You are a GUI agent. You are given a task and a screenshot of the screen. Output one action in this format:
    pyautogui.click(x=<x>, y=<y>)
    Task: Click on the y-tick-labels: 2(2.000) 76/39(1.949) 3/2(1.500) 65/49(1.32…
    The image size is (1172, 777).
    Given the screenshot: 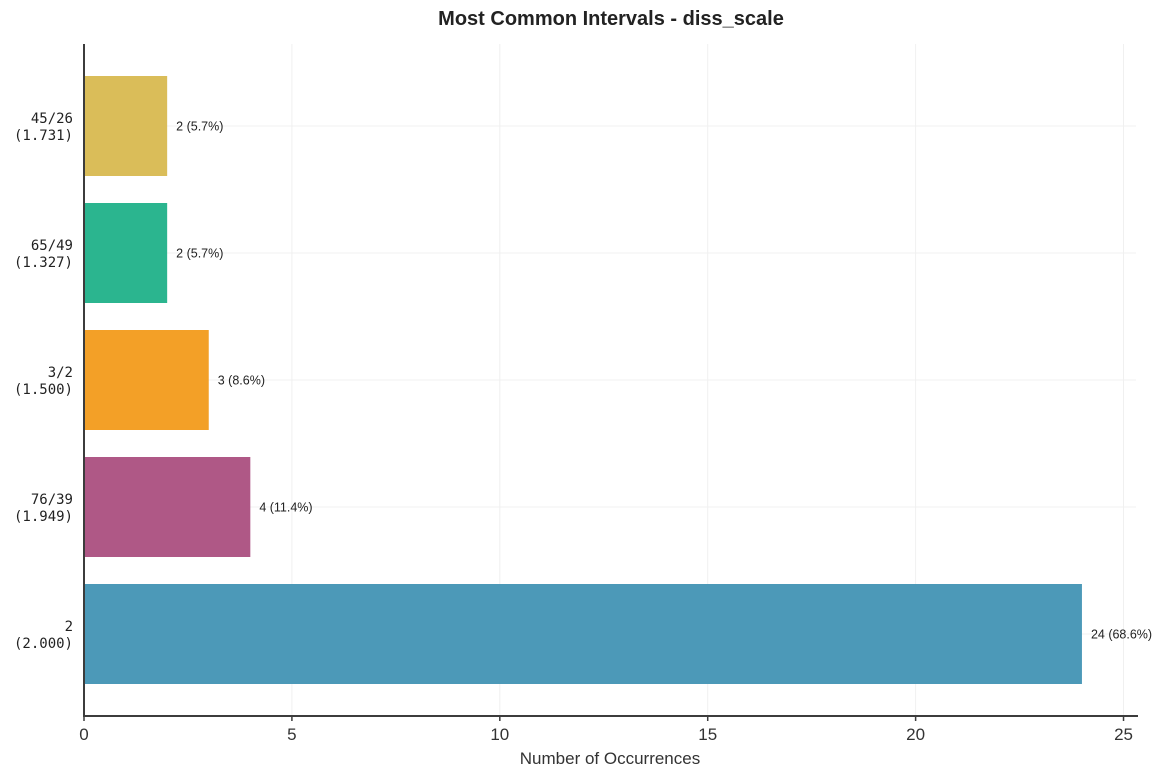 What is the action you would take?
    pyautogui.click(x=43, y=381)
    